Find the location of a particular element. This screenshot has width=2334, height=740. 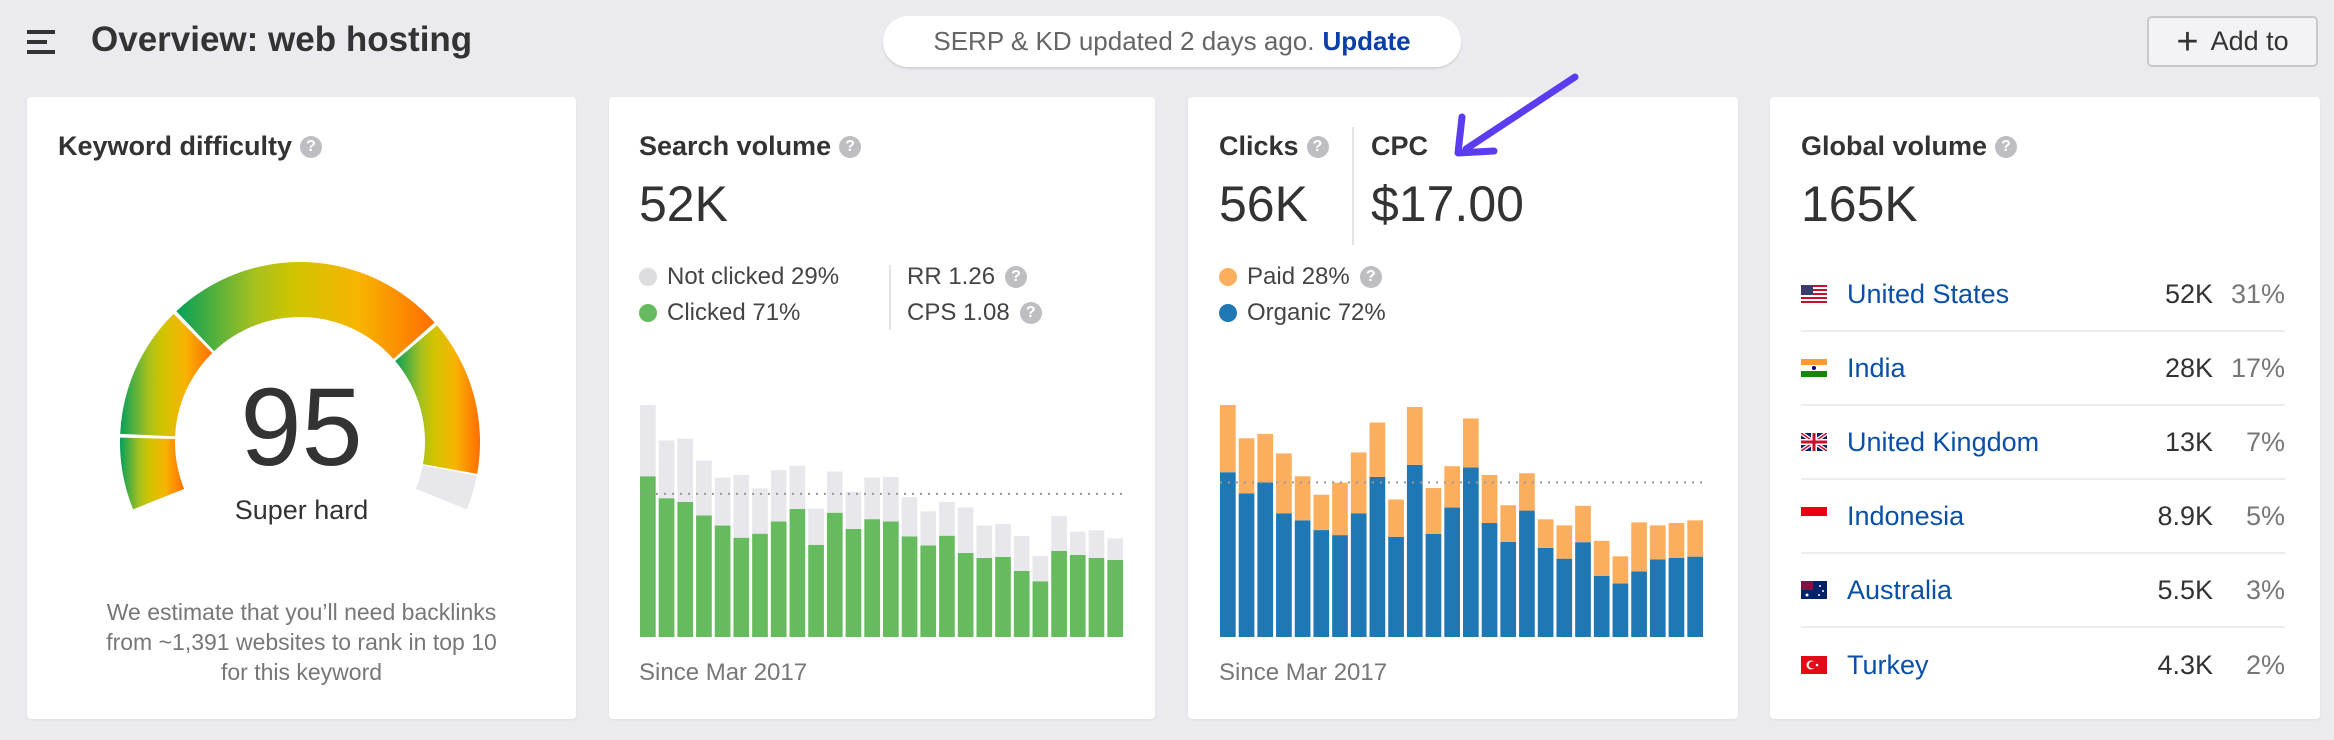

country-link: United States is located at coordinates (1928, 293).